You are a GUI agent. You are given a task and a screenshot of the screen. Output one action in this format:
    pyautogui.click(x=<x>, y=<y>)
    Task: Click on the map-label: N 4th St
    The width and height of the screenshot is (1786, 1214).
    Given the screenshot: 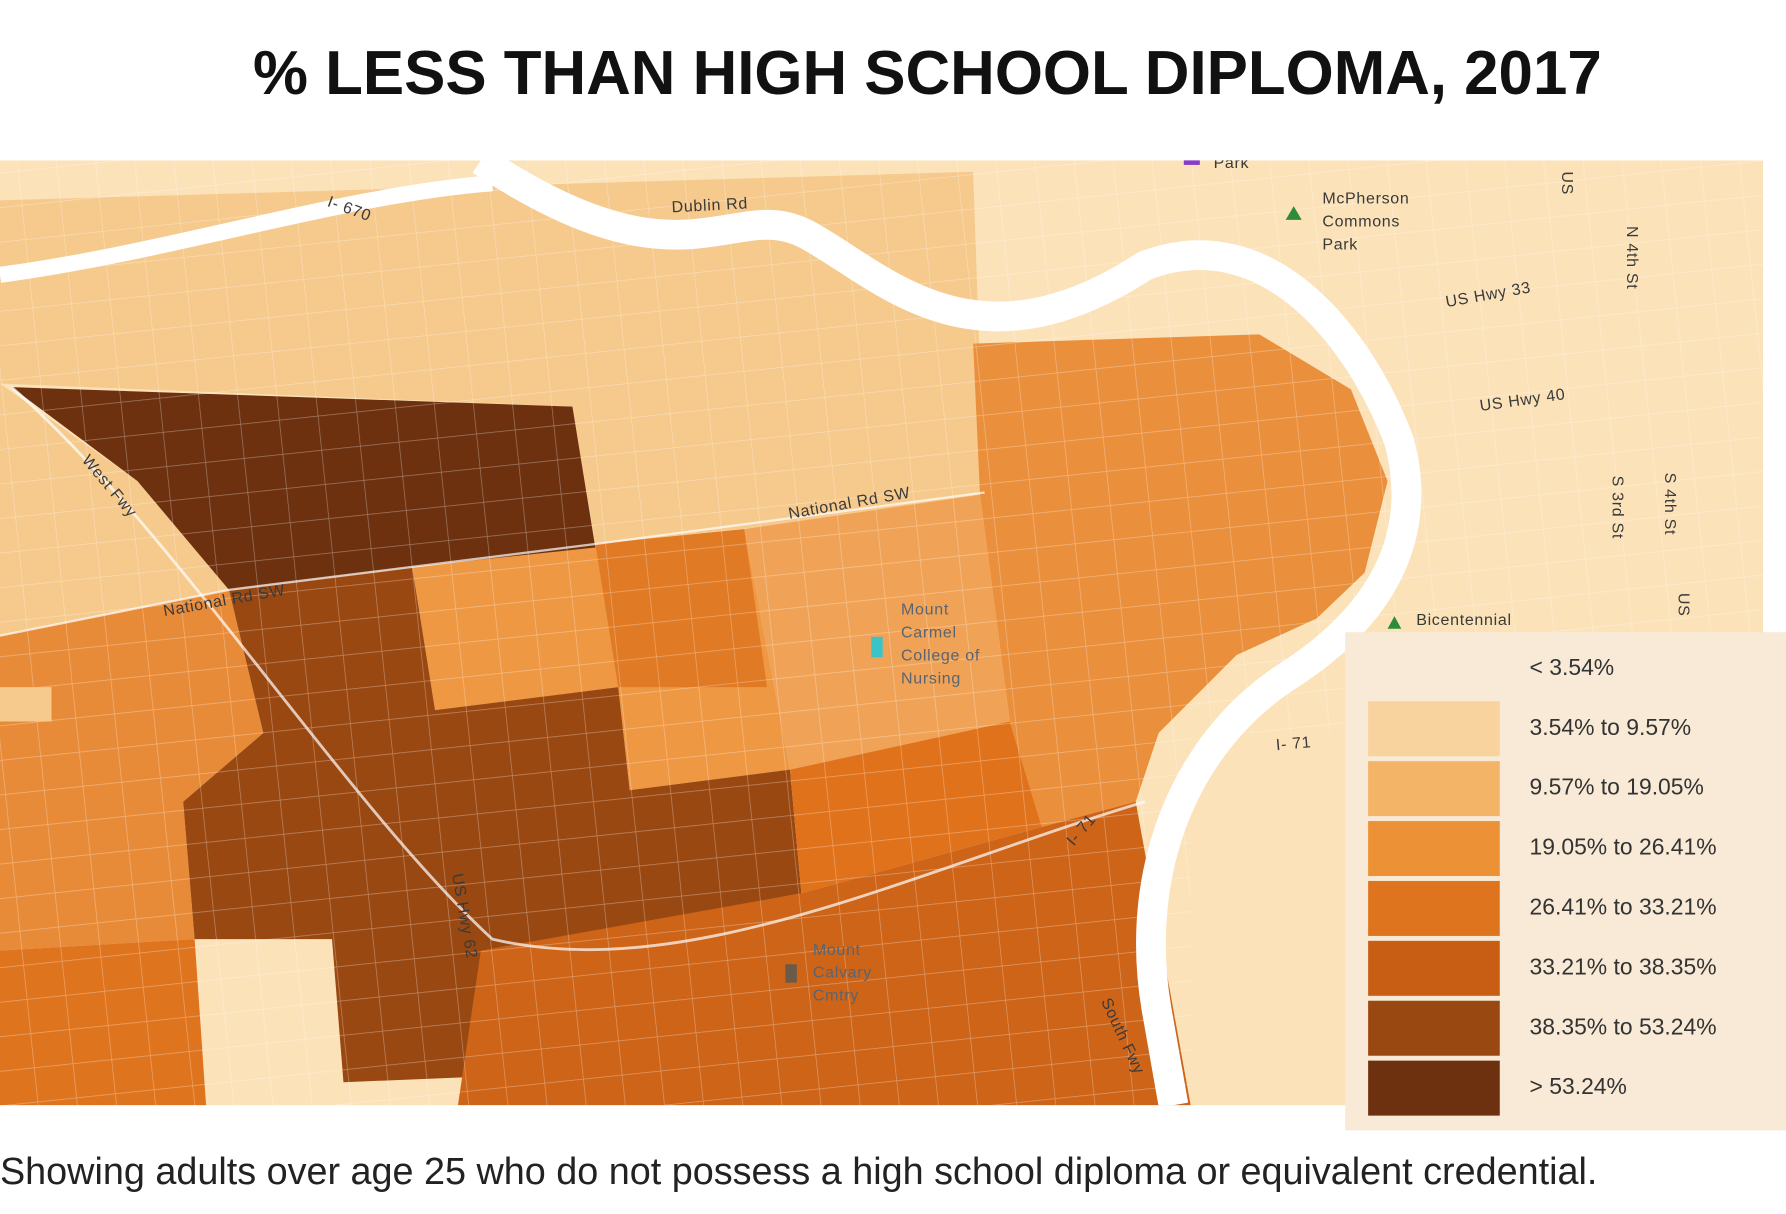 What is the action you would take?
    pyautogui.click(x=1632, y=257)
    